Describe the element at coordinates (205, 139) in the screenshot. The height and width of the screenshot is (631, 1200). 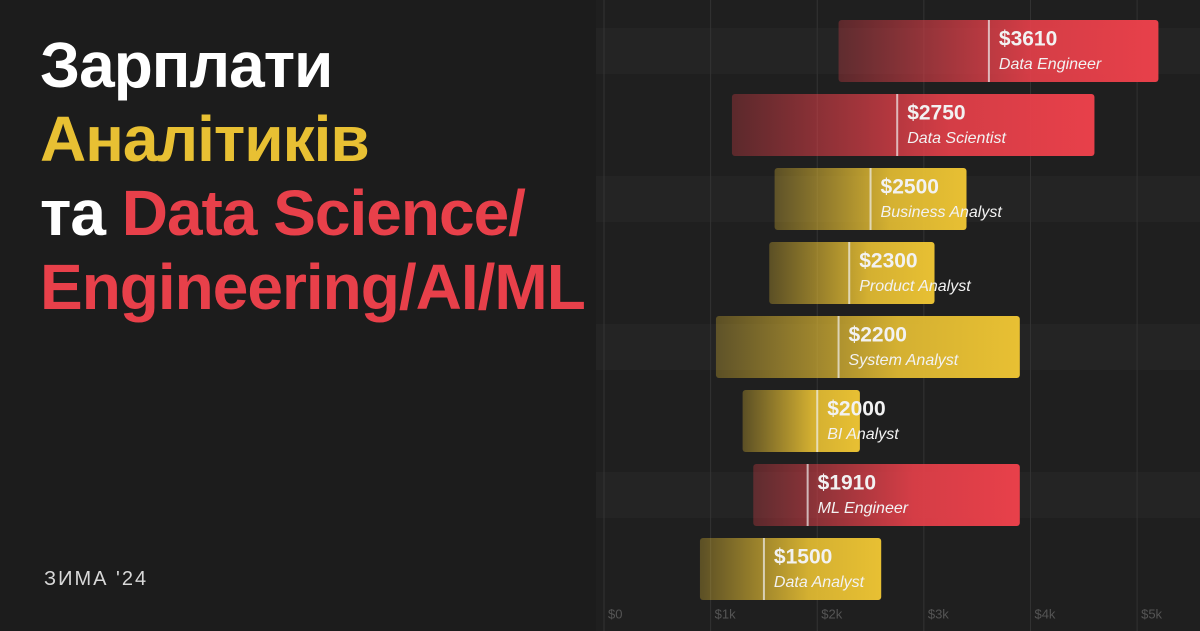
I see `title-part: Аналітиків` at that location.